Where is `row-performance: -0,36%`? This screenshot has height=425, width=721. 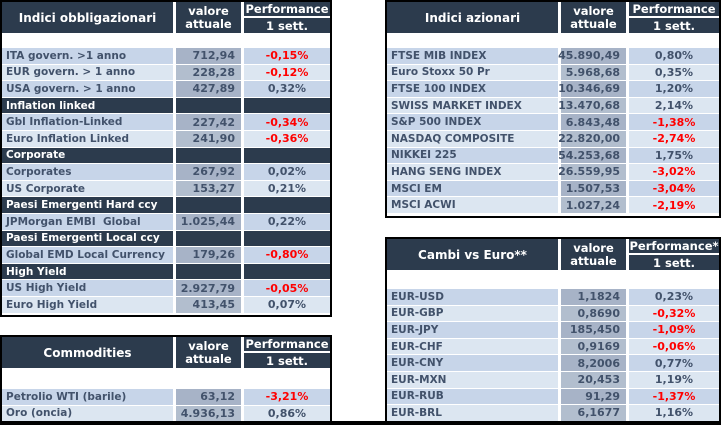
row-performance: -0,36% is located at coordinates (287, 138).